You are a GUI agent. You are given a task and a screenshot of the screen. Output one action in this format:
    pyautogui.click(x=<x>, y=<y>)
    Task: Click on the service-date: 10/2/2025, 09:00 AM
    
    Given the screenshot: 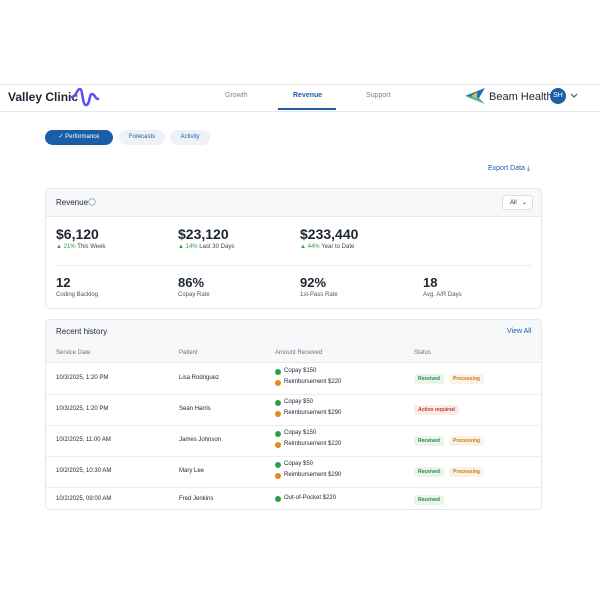 What is the action you would take?
    pyautogui.click(x=84, y=499)
    